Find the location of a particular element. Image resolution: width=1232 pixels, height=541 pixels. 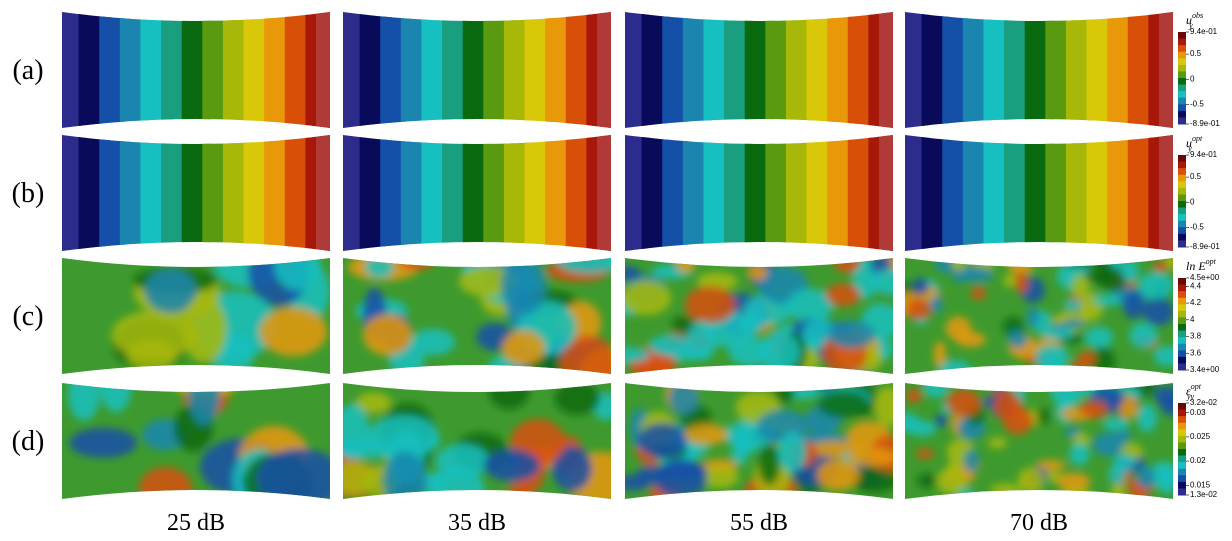

column-label: 25 dB is located at coordinates (196, 523).